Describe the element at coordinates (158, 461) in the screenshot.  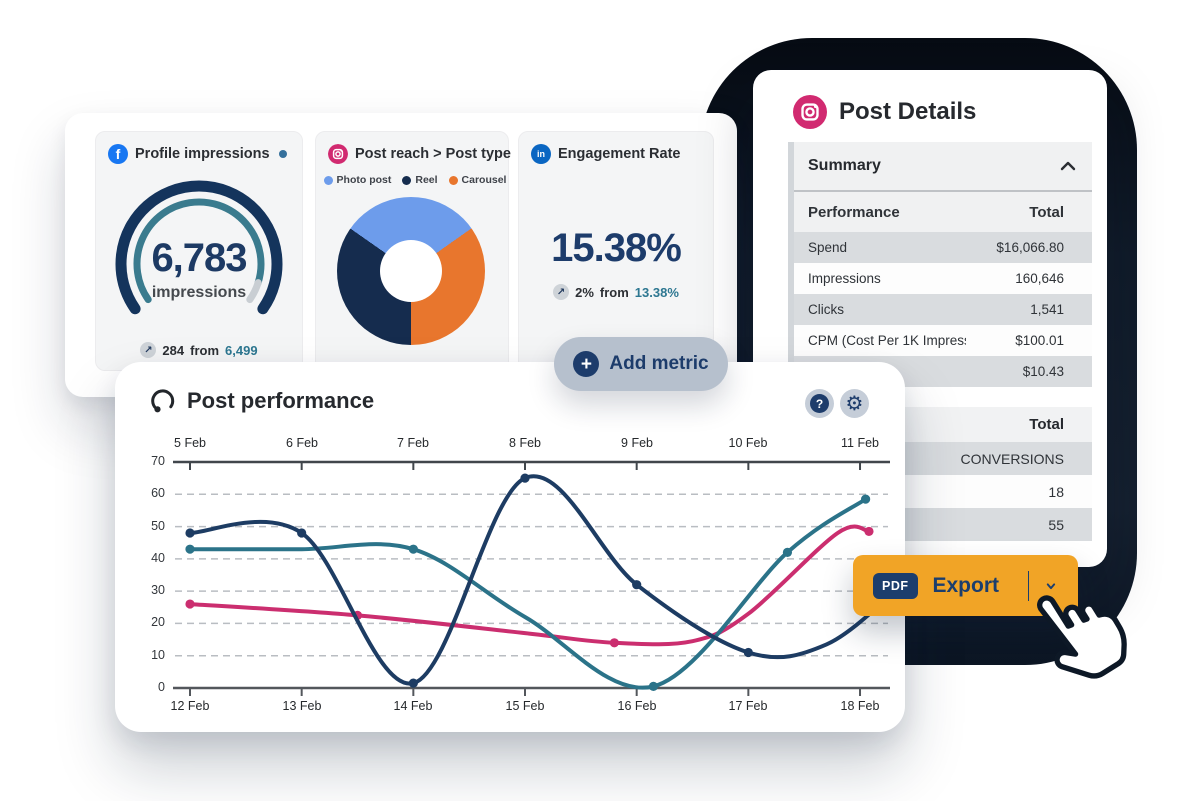
I see `y-axis-tick: 70` at that location.